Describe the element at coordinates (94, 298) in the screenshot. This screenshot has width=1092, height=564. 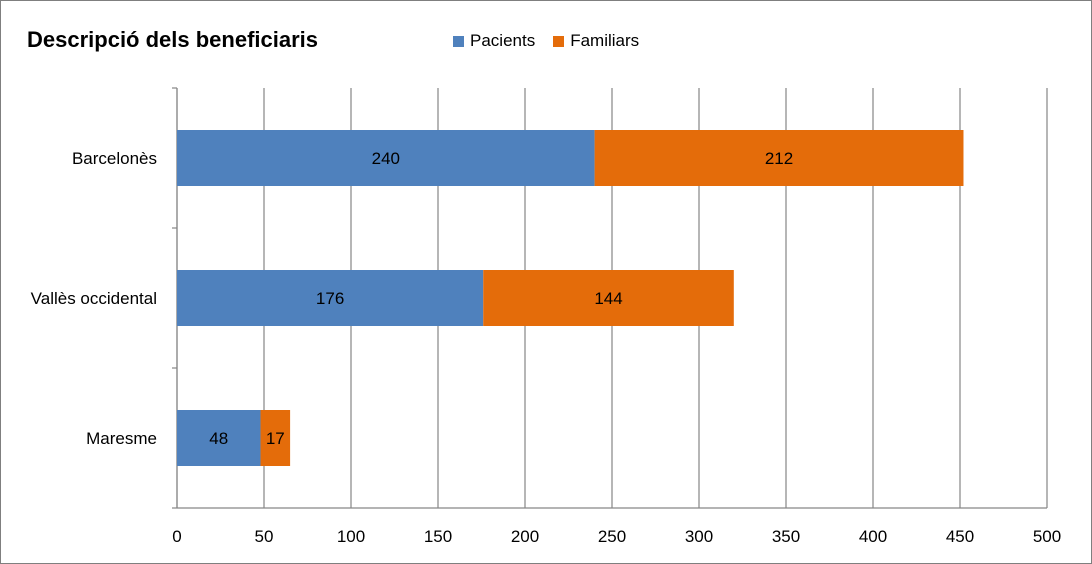
I see `category-label-1: Vallès occidental` at that location.